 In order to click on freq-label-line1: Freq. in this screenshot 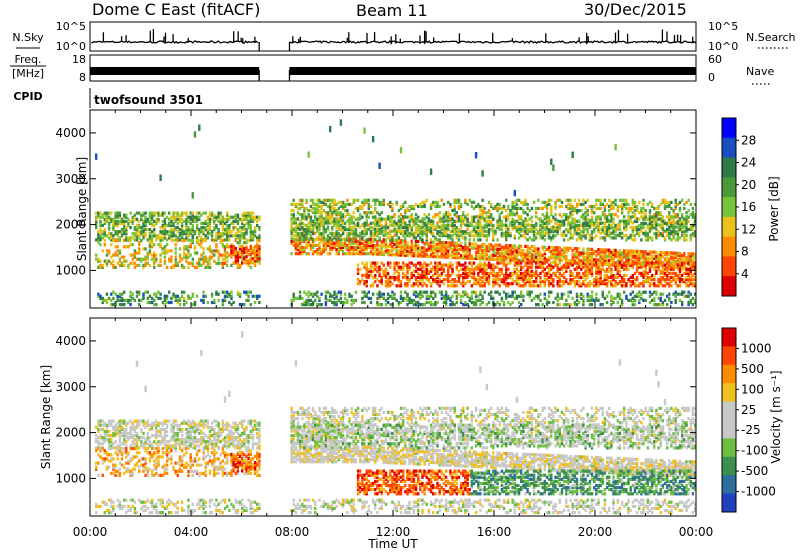, I will do `click(27, 59)`.